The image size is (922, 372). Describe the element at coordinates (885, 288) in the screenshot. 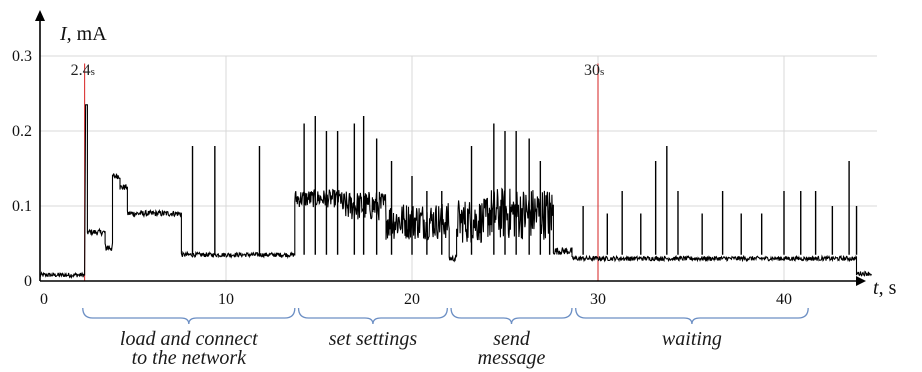

I see `x-axis-label: t, s` at that location.